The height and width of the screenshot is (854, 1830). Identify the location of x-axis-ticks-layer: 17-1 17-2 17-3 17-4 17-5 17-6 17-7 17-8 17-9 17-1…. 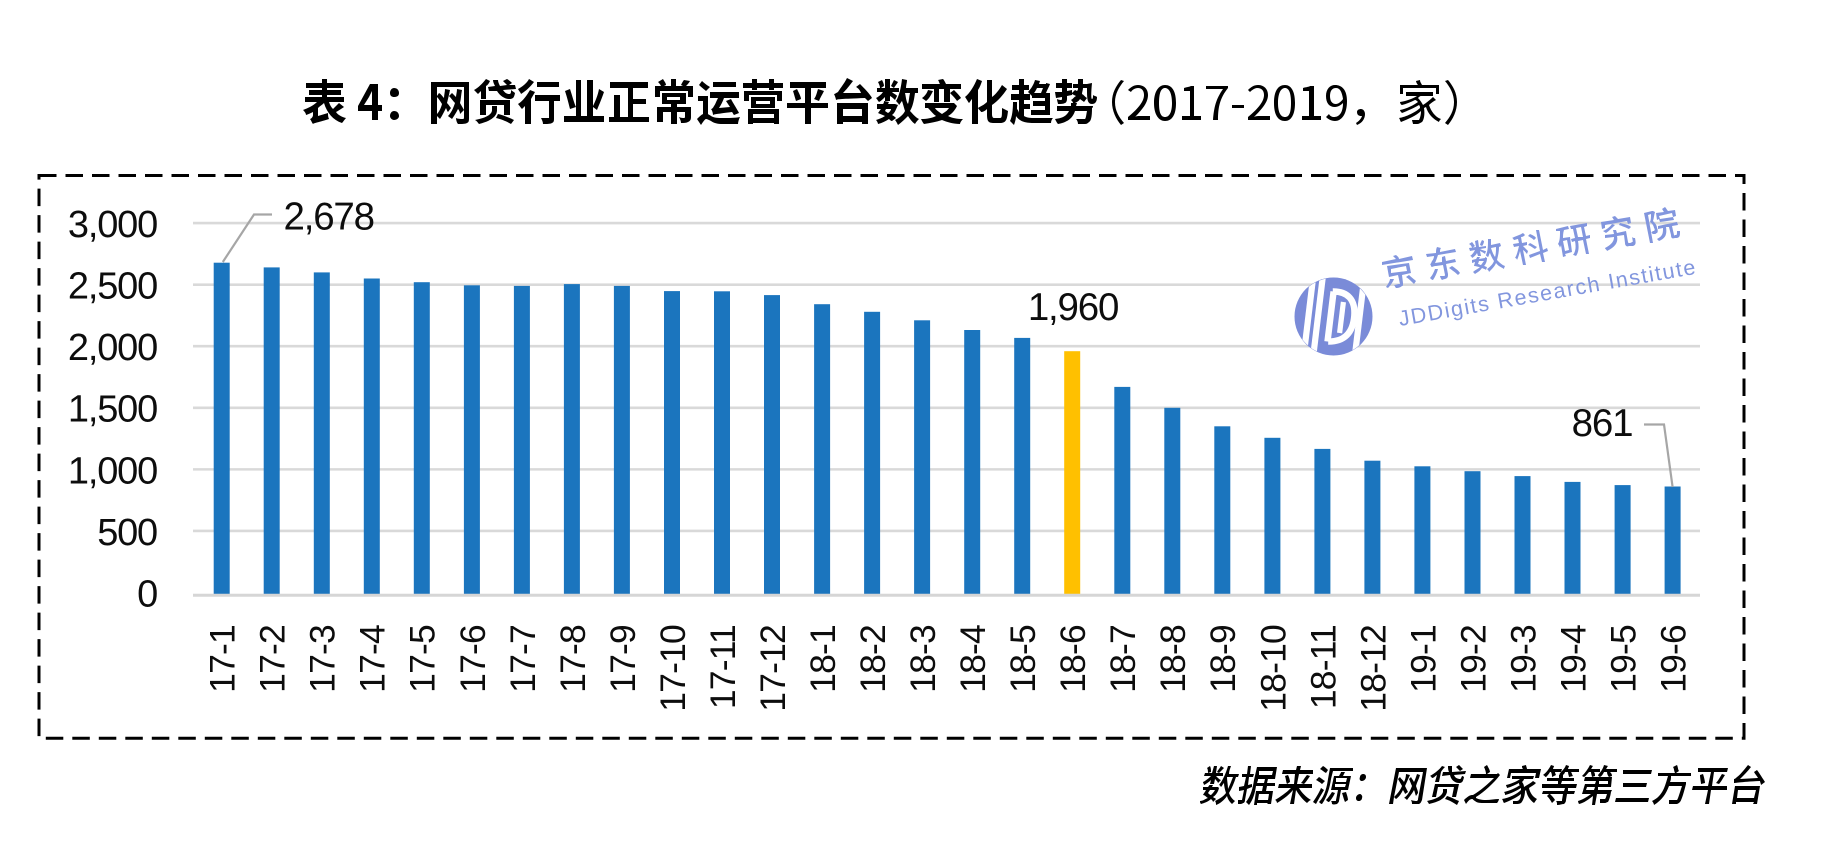
(948, 668).